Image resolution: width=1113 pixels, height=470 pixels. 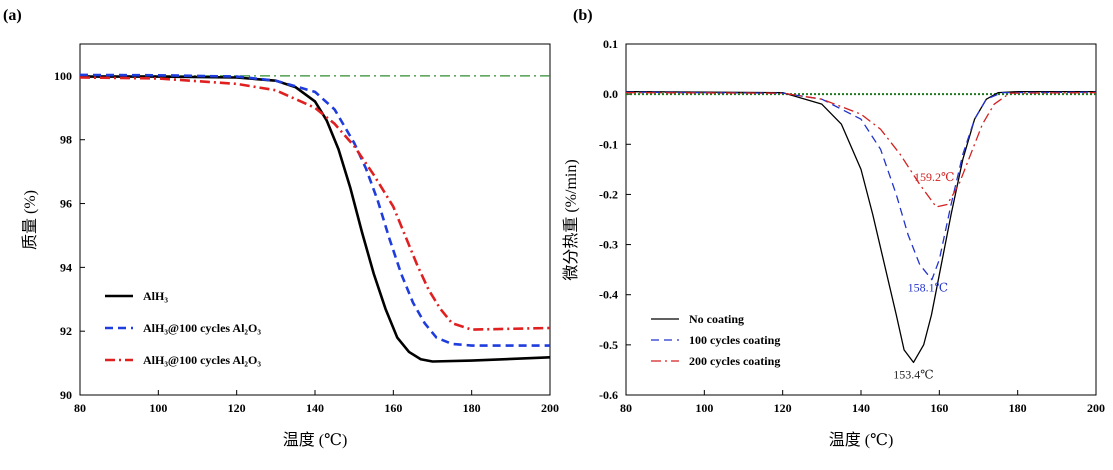 I want to click on y-tick-label: -0.2, so click(x=608, y=194).